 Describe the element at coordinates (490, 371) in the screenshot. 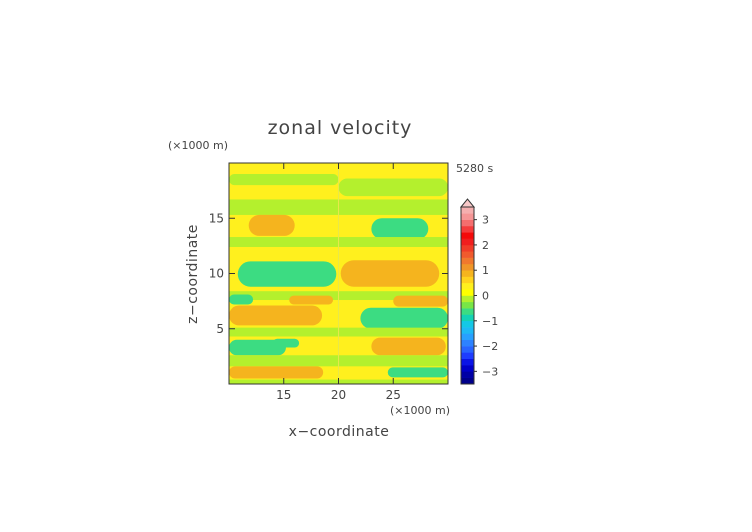

I see `colorbar-tick-label: −3` at that location.